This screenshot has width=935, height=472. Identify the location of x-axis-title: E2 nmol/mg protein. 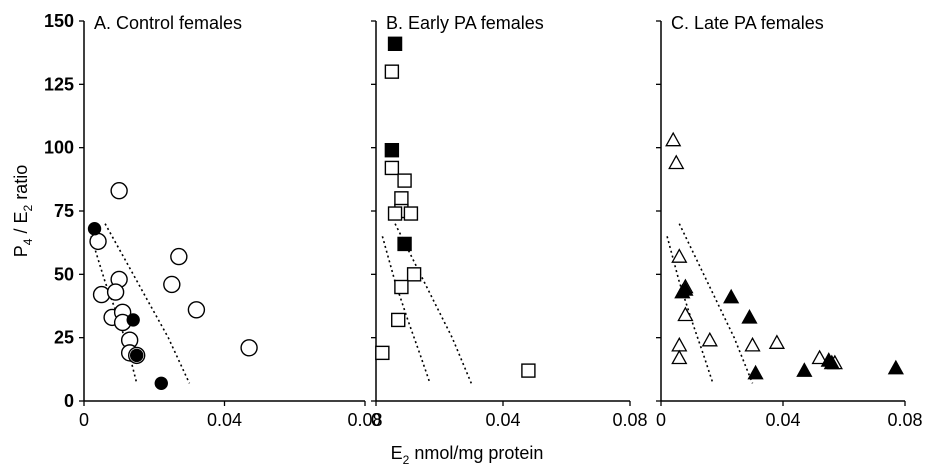
(467, 455).